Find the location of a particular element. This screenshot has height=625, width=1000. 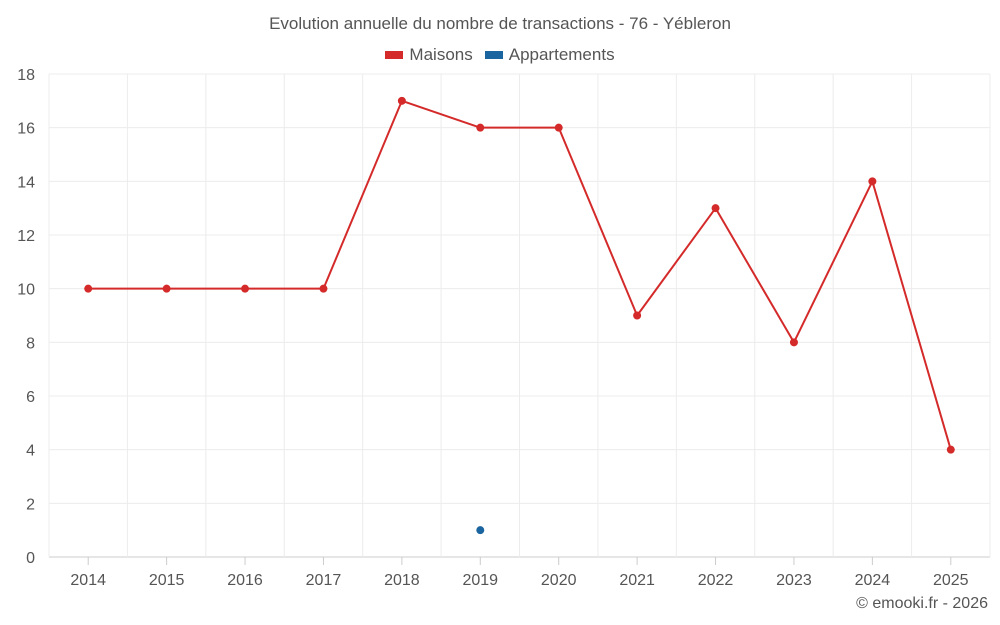

x-tick-label: 2025 is located at coordinates (951, 580).